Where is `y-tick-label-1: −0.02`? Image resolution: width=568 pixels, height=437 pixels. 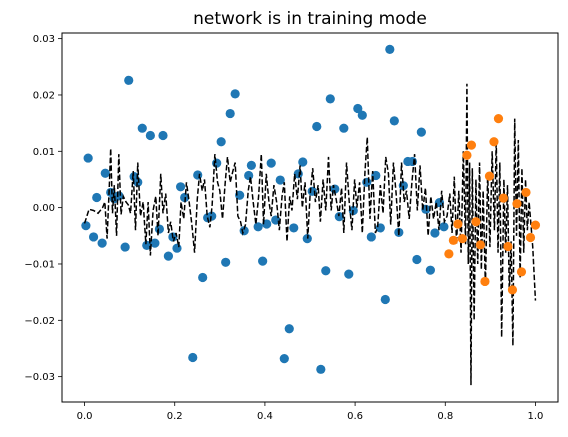 y-tick-label-1: −0.02 is located at coordinates (39, 321).